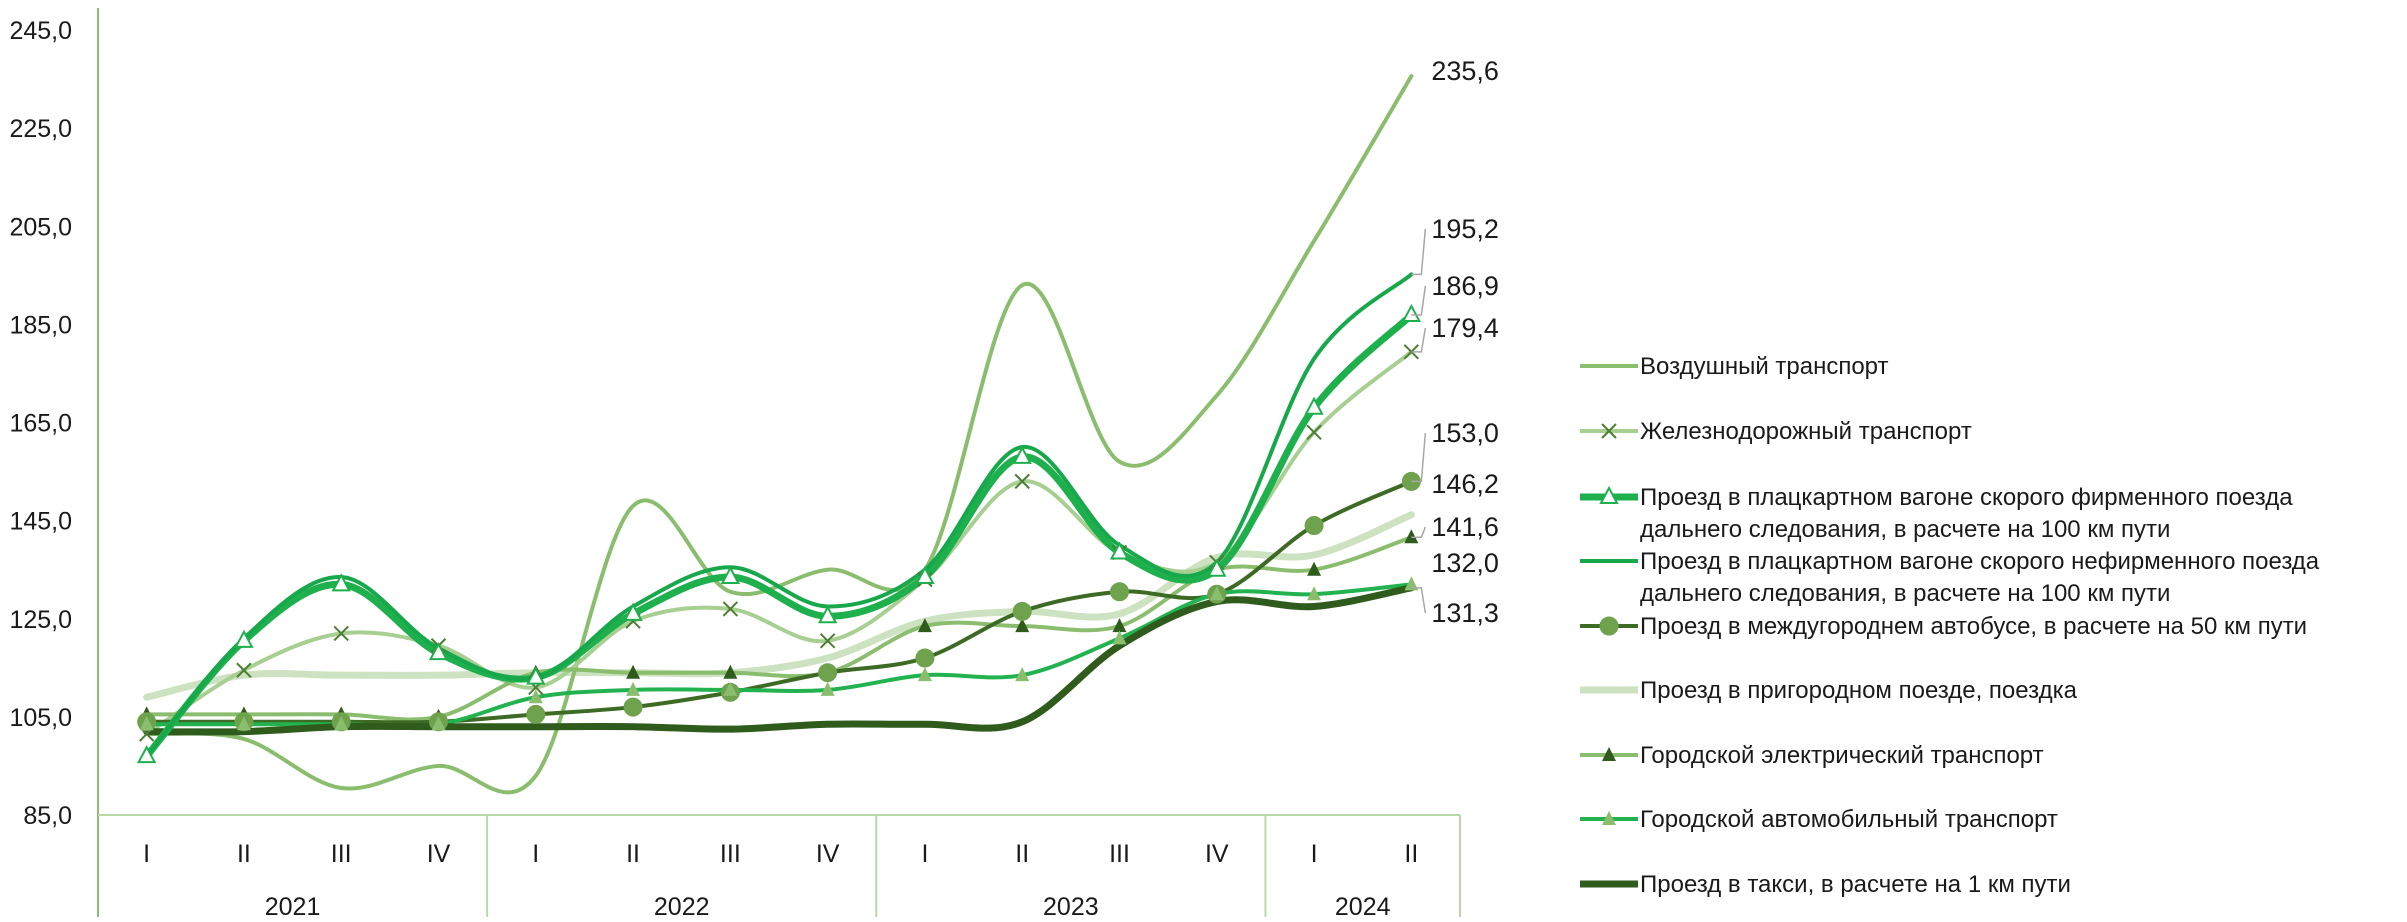 This screenshot has height=922, width=2407. I want to click on end-label: 131,3, so click(1465, 613).